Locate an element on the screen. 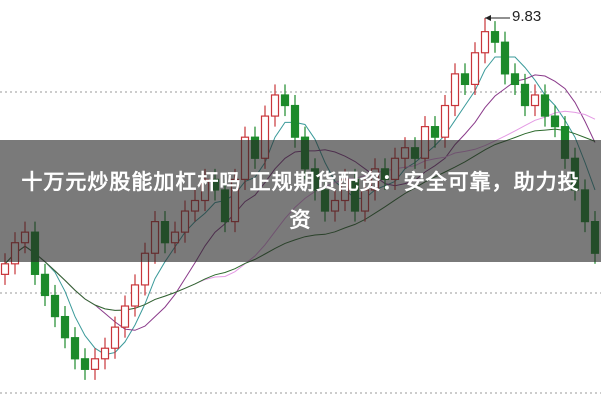 The width and height of the screenshot is (601, 401). peak-arrow is located at coordinates (488, 17).